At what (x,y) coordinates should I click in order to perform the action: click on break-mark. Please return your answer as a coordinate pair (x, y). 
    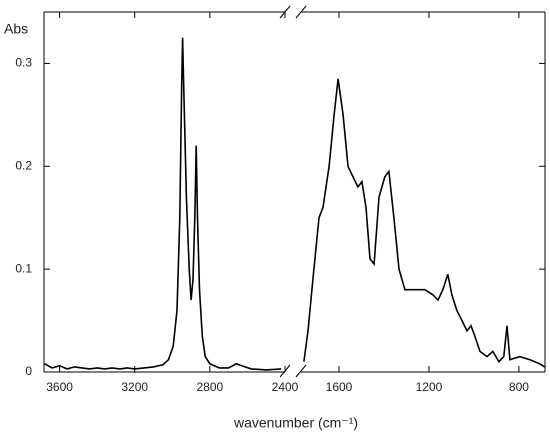
    Looking at the image, I should click on (301, 371).